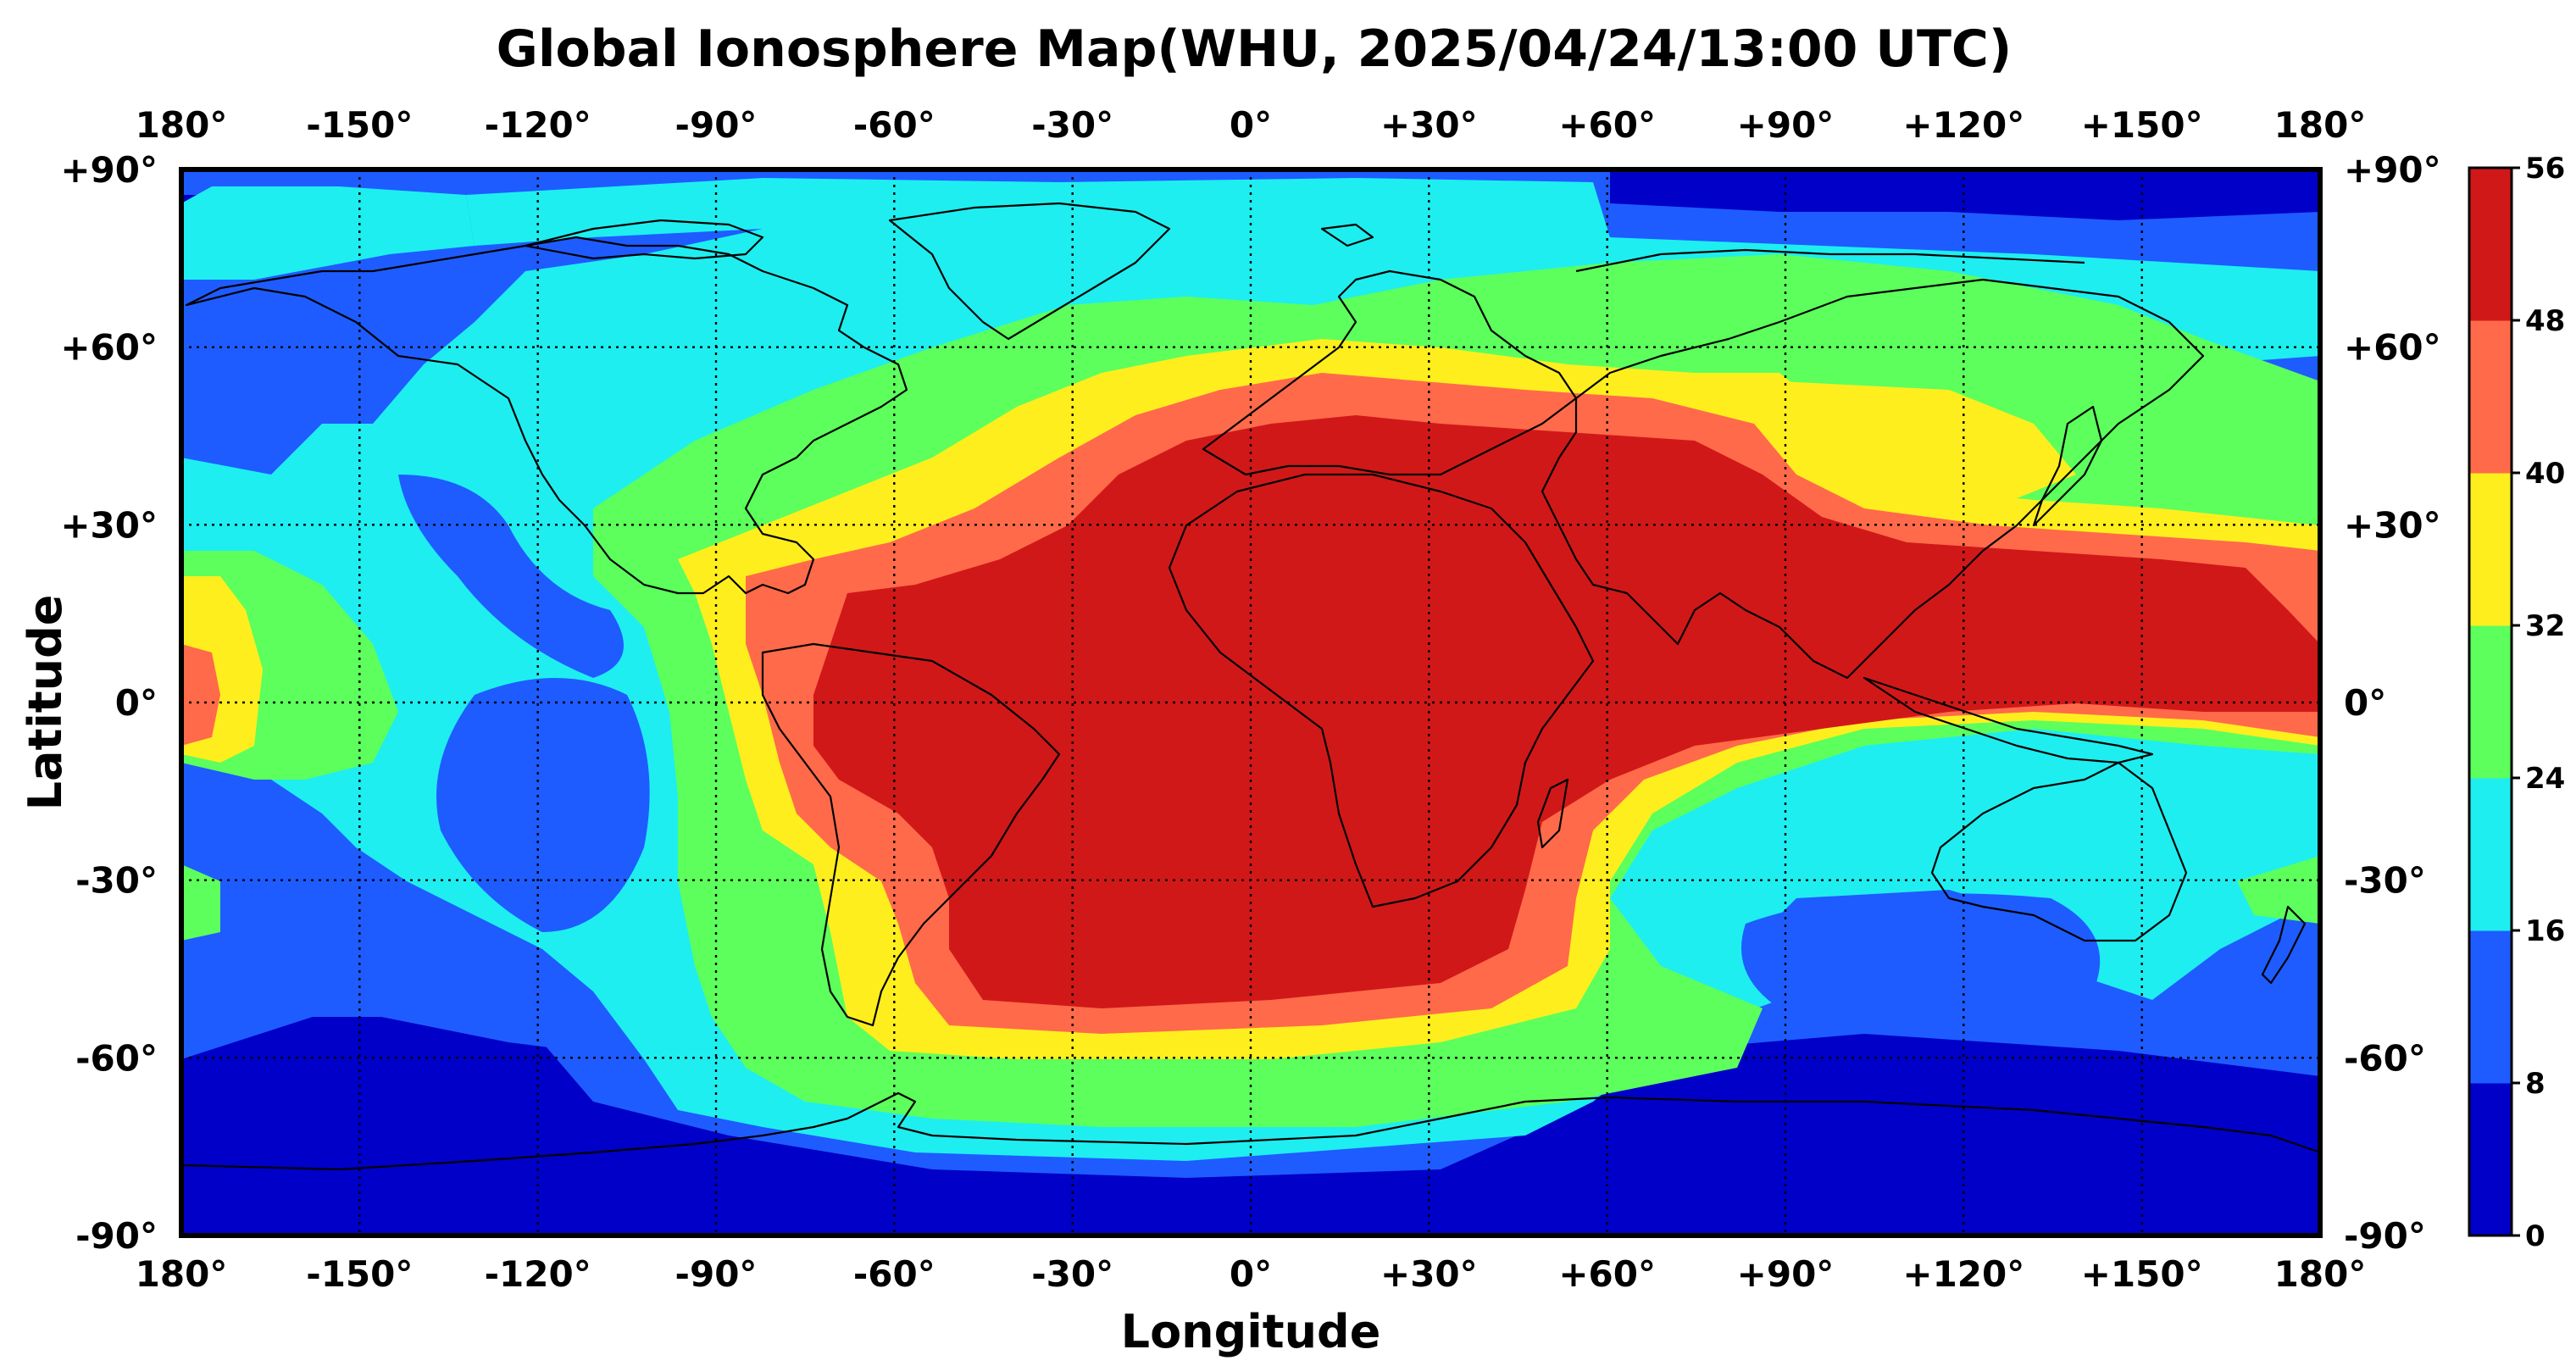 This screenshot has height=1366, width=2576. I want to click on colorbar-tick-label: 56, so click(2545, 169).